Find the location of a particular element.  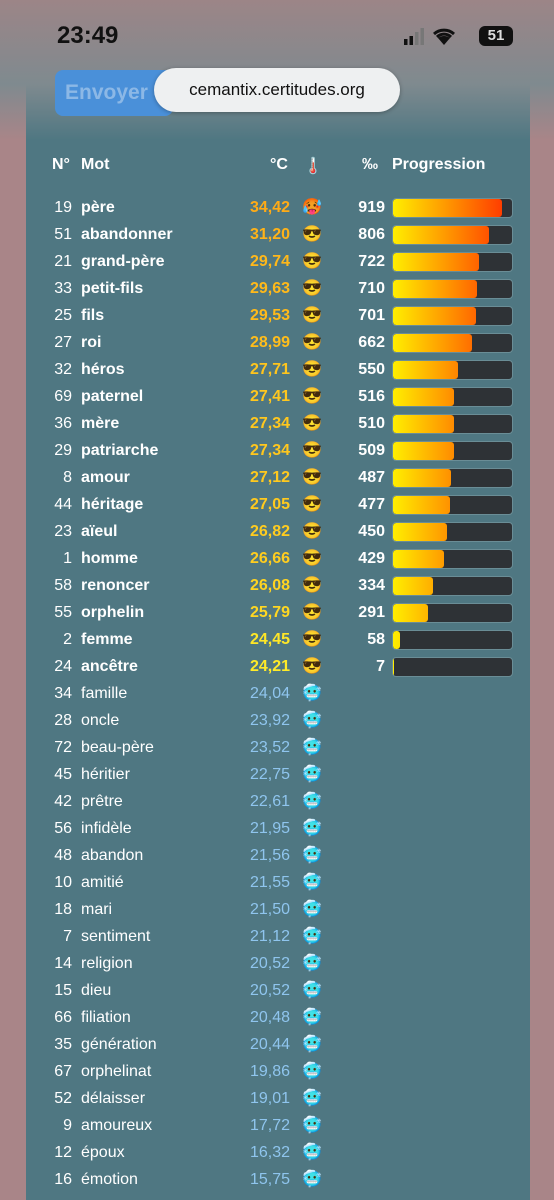

clock: 23:49 is located at coordinates (88, 35).